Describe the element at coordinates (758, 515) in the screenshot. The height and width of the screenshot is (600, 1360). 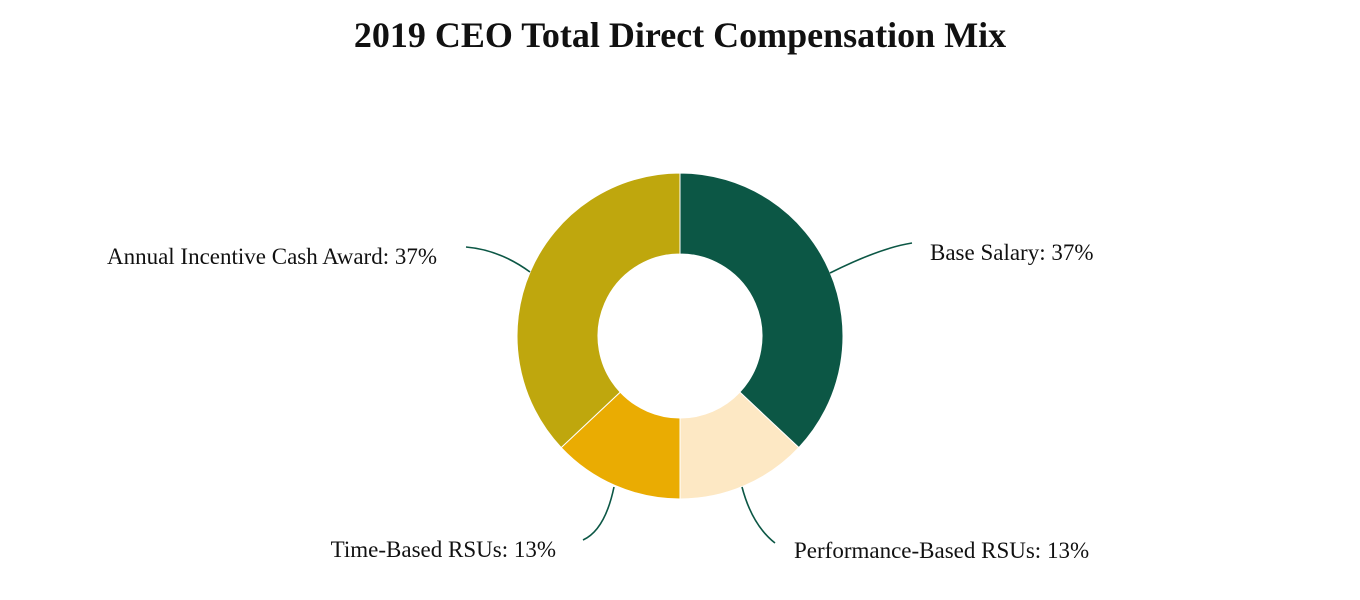
I see `leader-line-performance-based-rsus` at that location.